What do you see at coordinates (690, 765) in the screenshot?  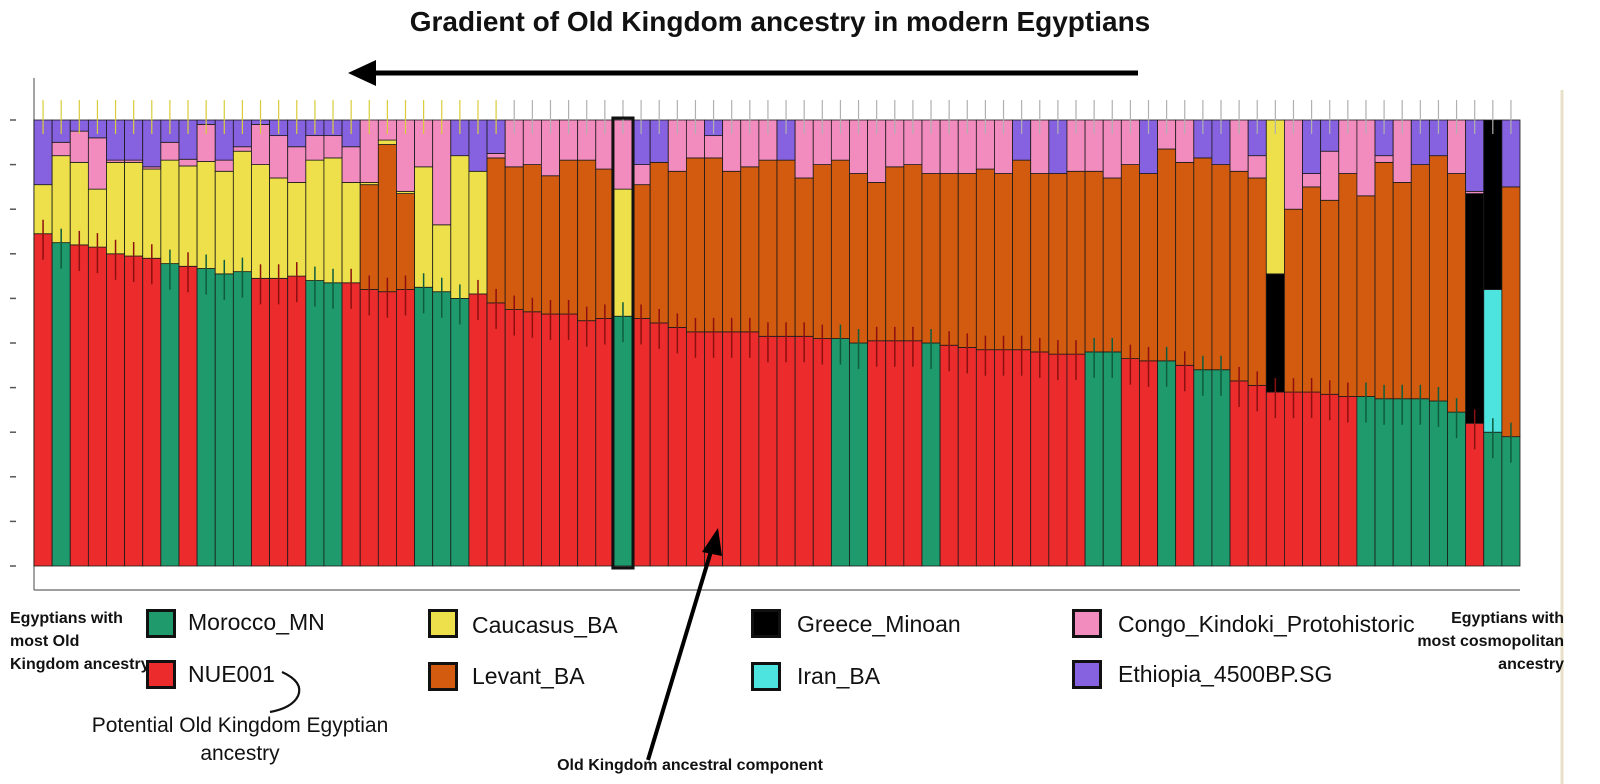 I see `component-caption: Old Kingdom ancestral component` at bounding box center [690, 765].